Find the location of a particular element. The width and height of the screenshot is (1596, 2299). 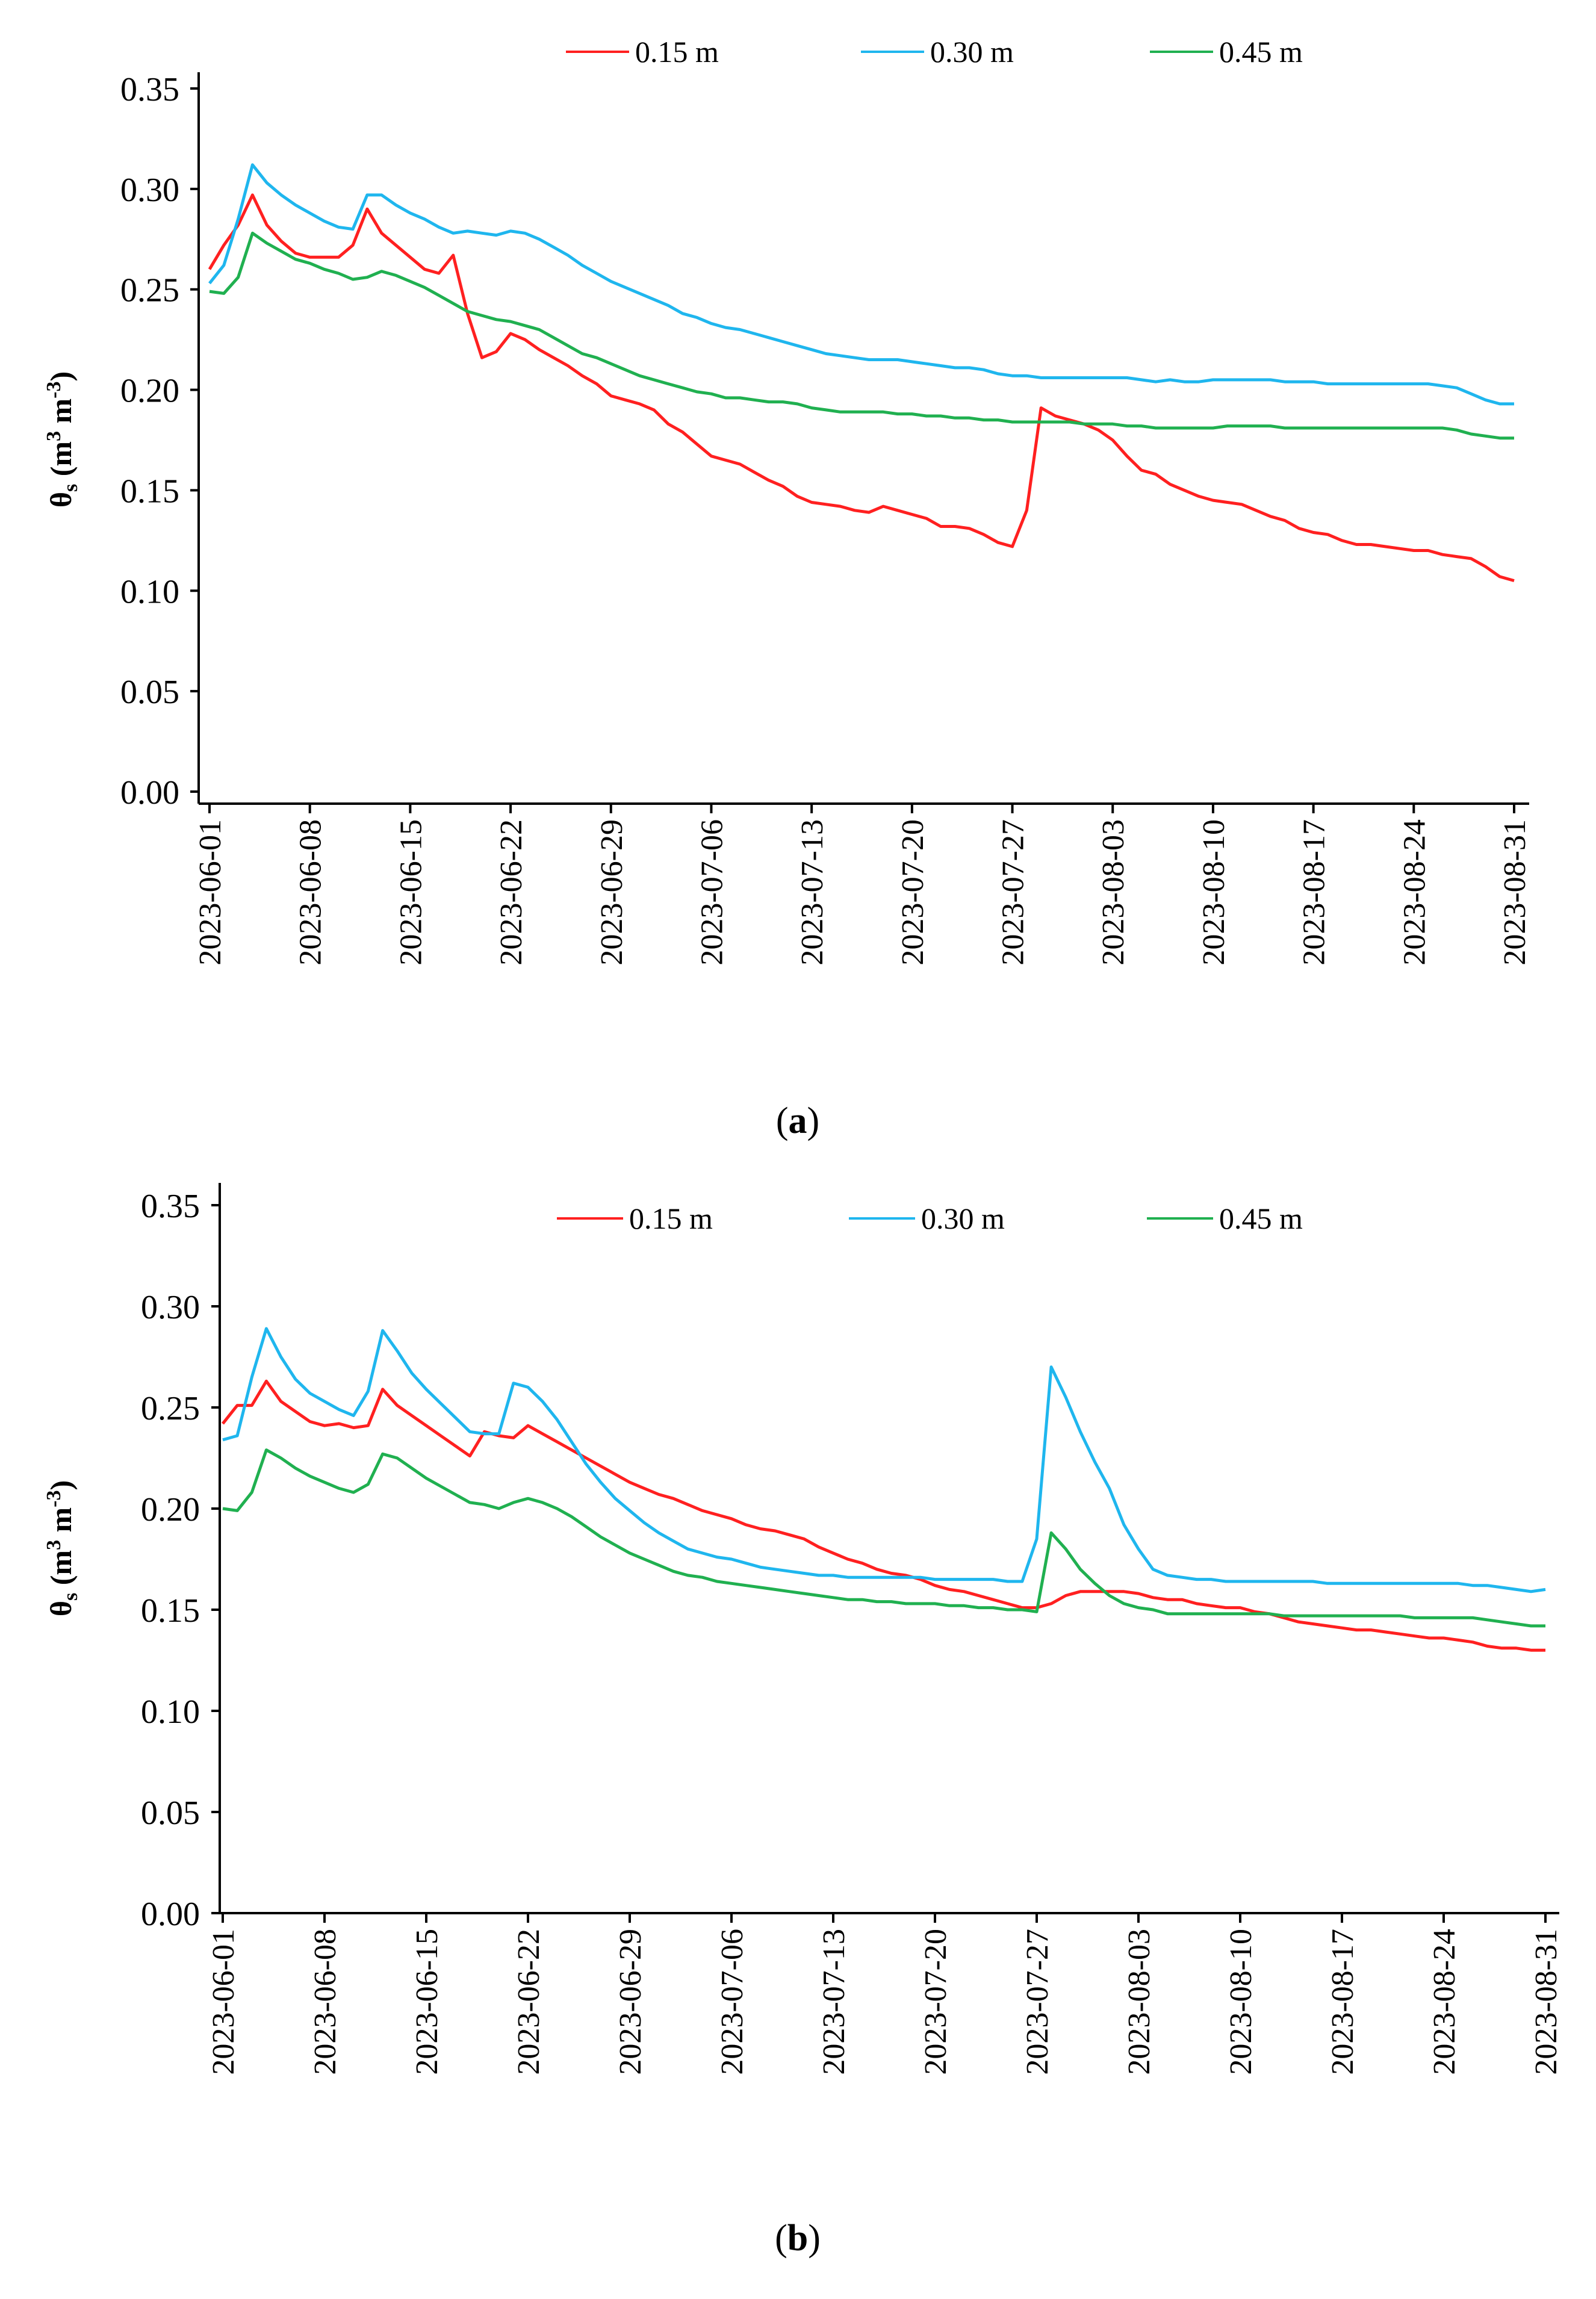

x-tick-label-b-13: 2023-08-31 is located at coordinates (1546, 2002).